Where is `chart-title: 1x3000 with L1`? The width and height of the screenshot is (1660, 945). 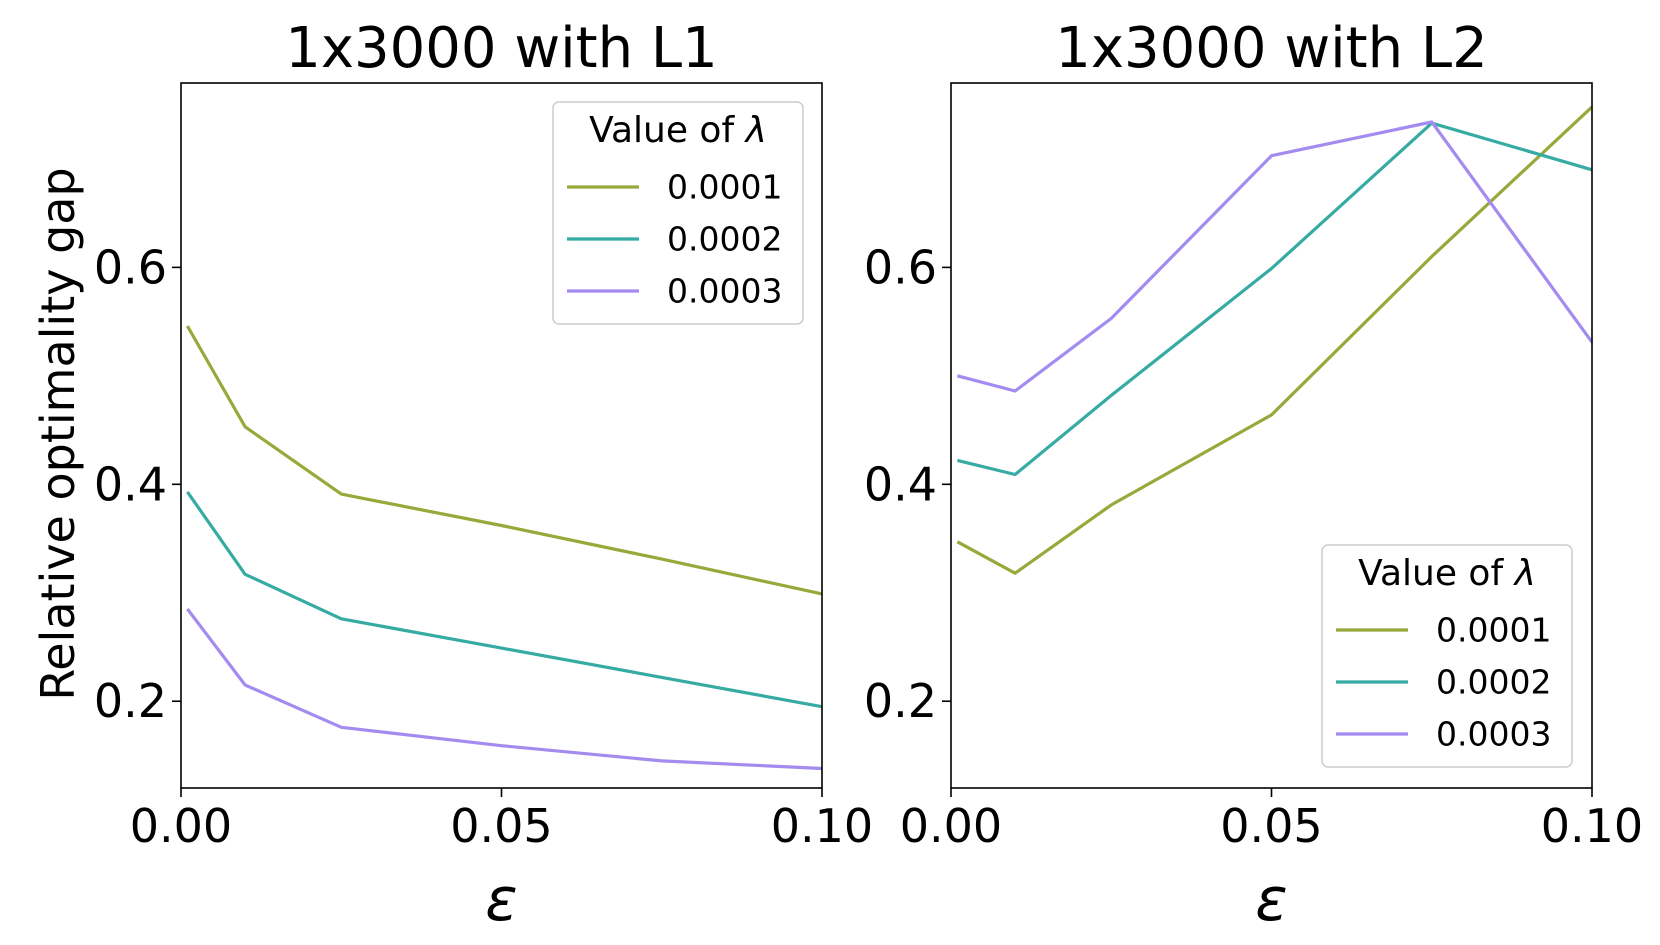
chart-title: 1x3000 with L1 is located at coordinates (501, 48).